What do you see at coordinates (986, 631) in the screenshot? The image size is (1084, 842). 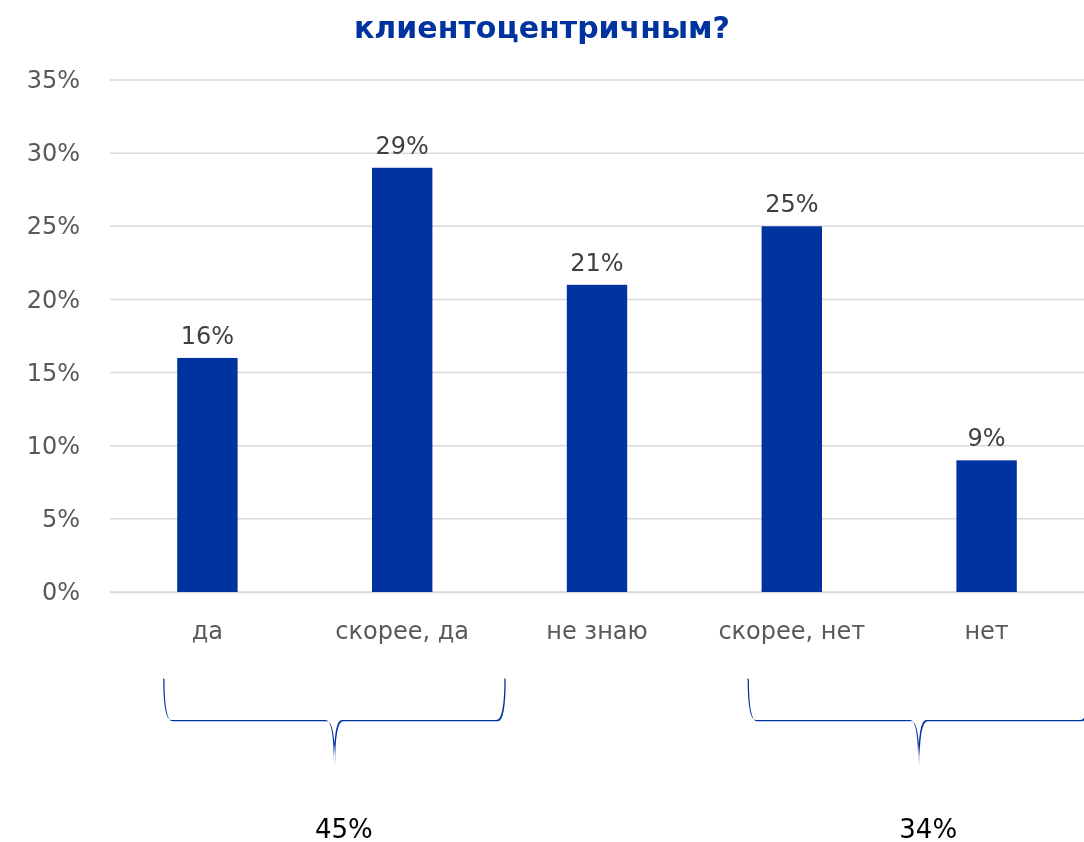 I see `x-tick-label: нет` at bounding box center [986, 631].